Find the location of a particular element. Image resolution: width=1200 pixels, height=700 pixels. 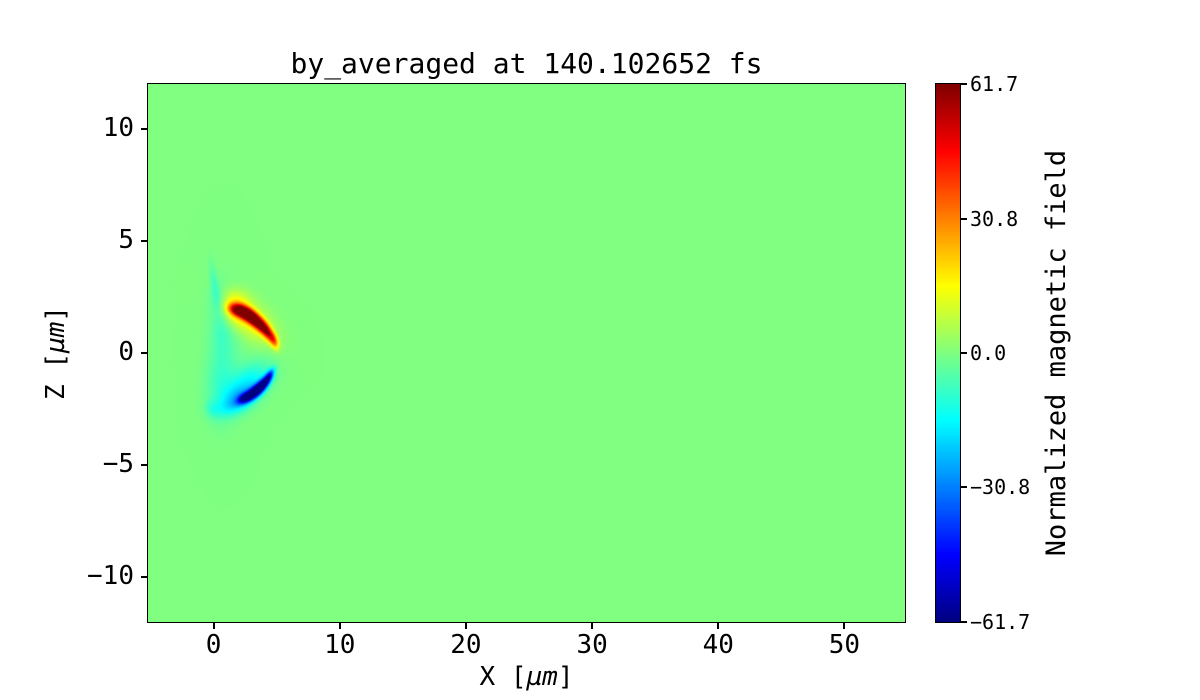

x-tick-label: 0 is located at coordinates (213, 645).